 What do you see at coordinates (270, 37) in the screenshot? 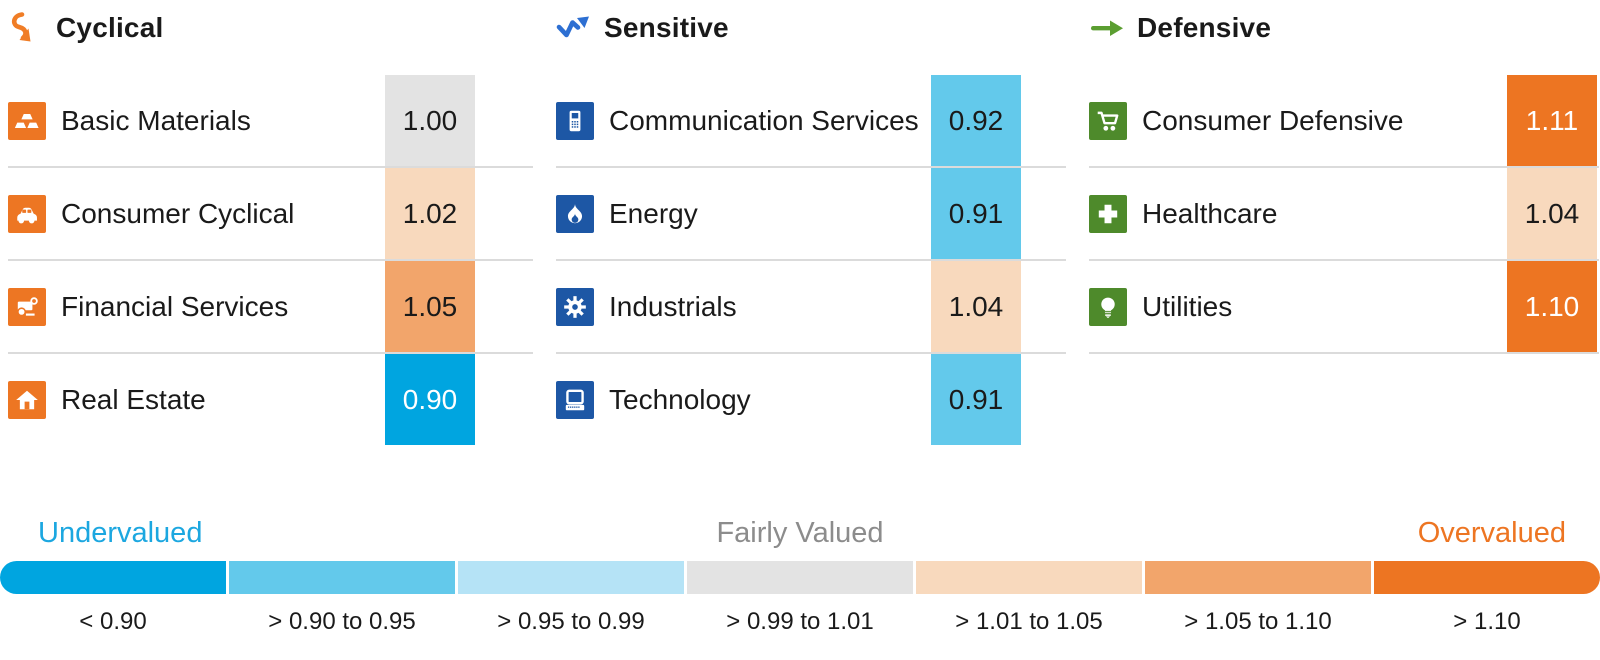
I see `cyclical-header: Cyclical` at bounding box center [270, 37].